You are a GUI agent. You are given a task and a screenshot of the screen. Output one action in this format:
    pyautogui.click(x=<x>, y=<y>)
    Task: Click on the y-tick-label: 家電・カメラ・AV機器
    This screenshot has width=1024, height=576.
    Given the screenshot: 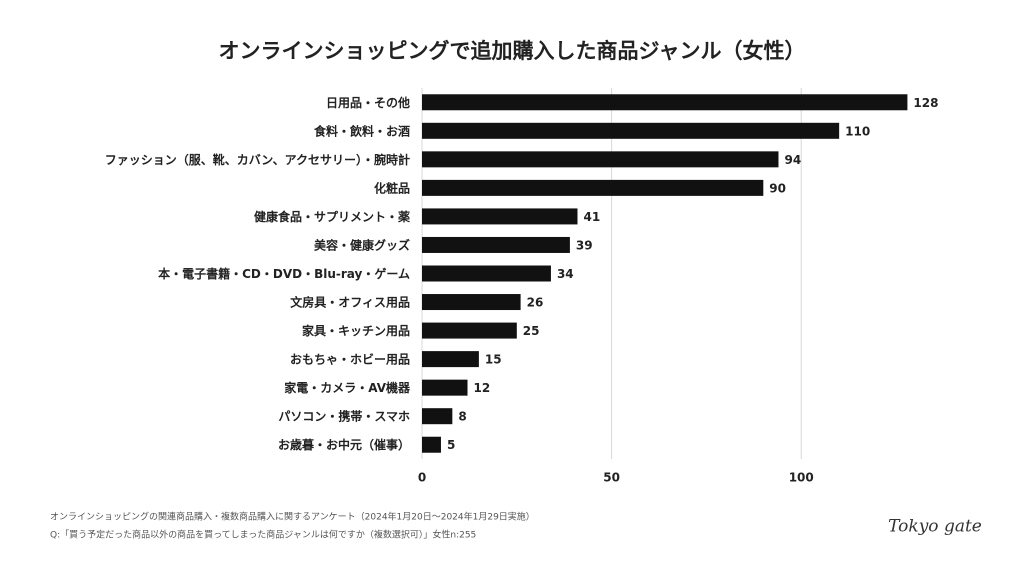 What is the action you would take?
    pyautogui.click(x=347, y=387)
    